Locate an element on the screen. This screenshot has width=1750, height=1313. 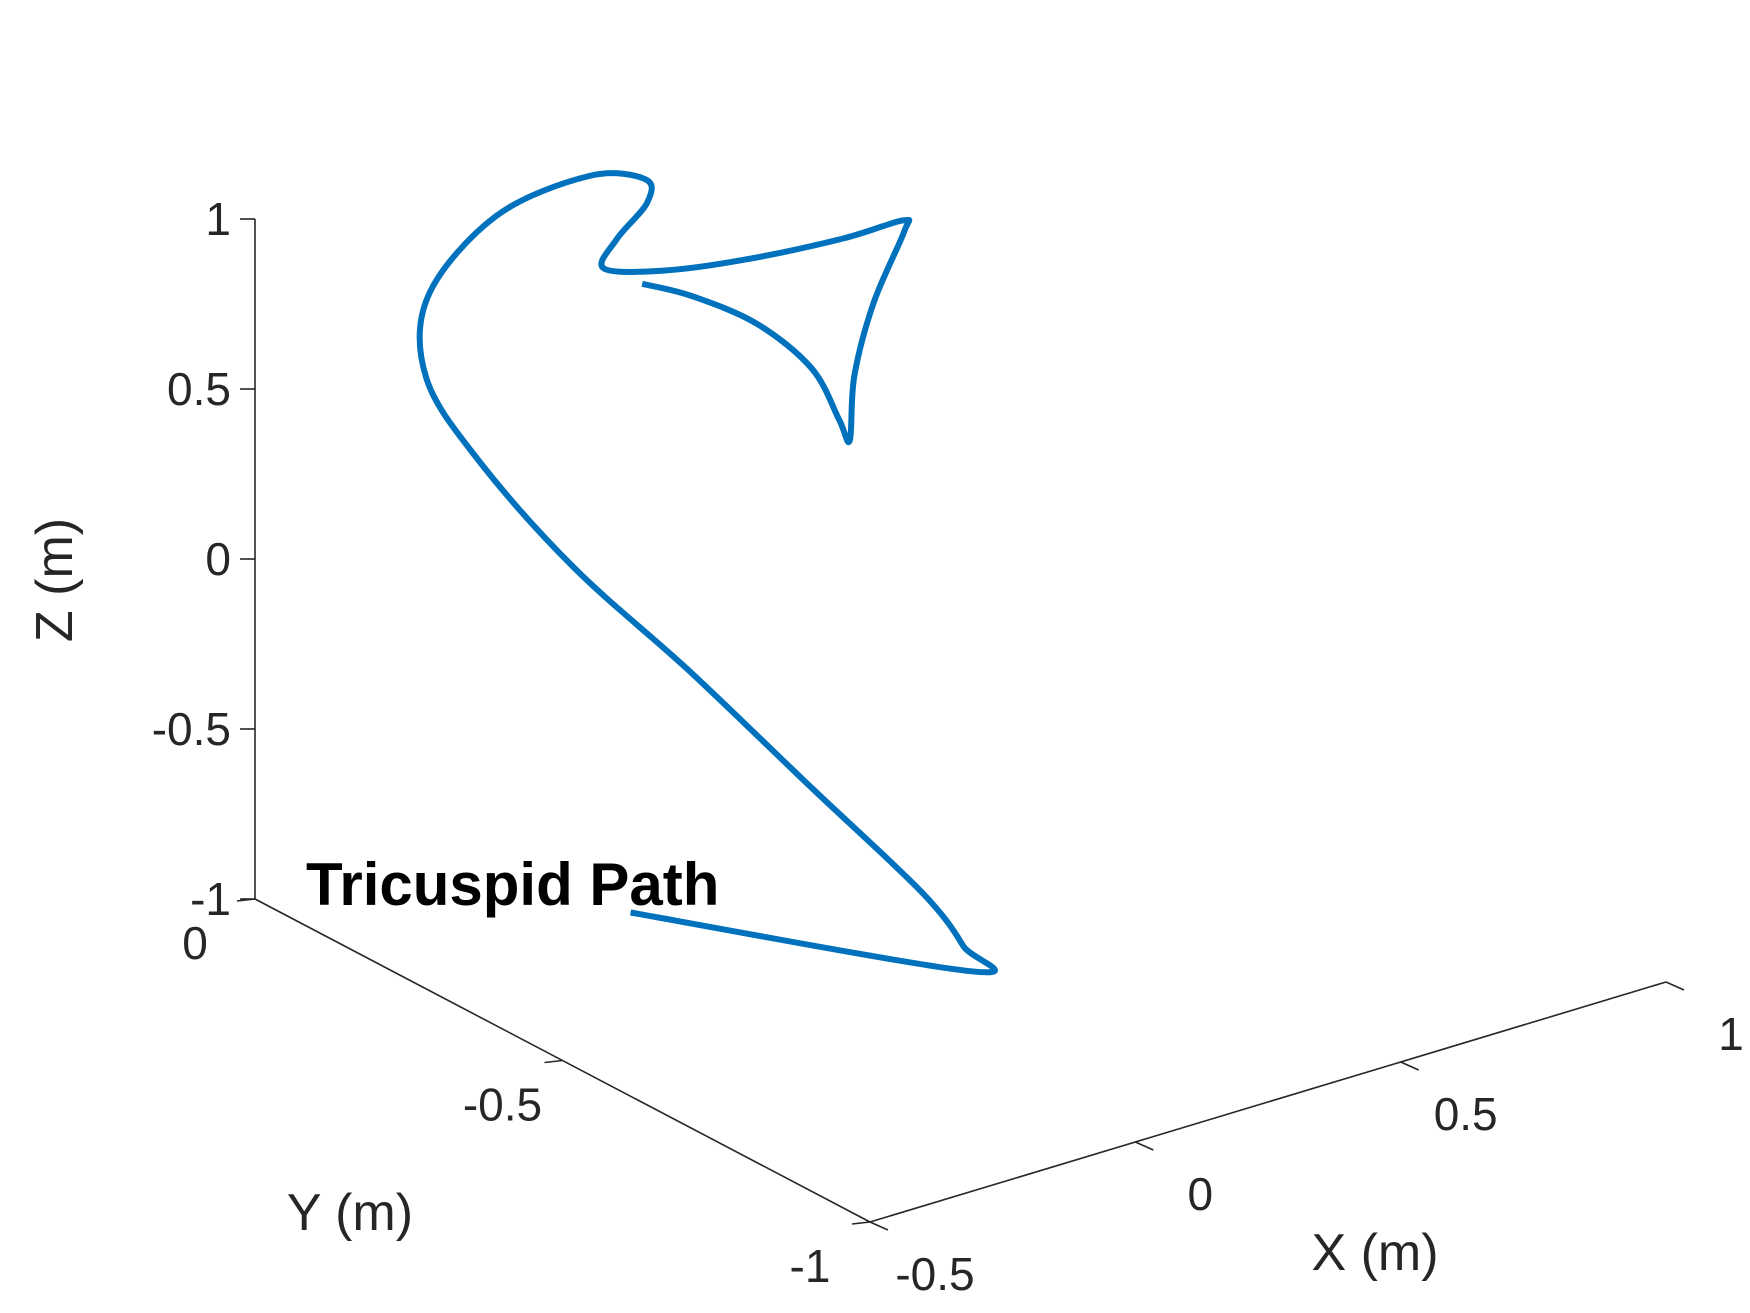
x-axis-label: X (m) is located at coordinates (1374, 1253).